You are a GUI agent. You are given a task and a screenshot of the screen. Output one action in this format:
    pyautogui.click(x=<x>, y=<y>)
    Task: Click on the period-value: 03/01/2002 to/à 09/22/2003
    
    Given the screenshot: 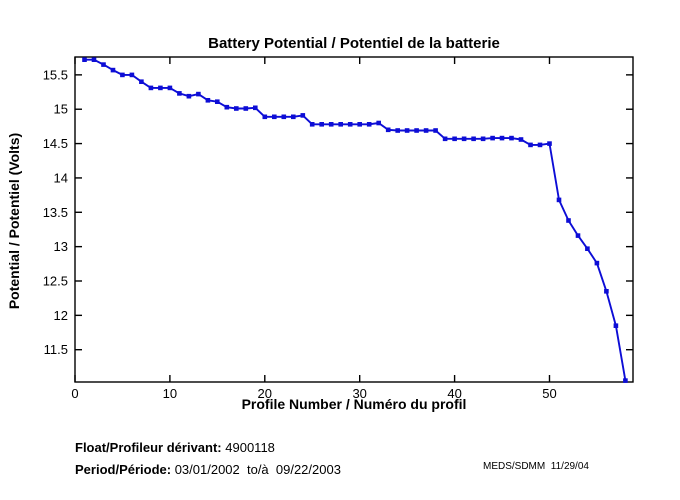 What is the action you would take?
    pyautogui.click(x=256, y=469)
    